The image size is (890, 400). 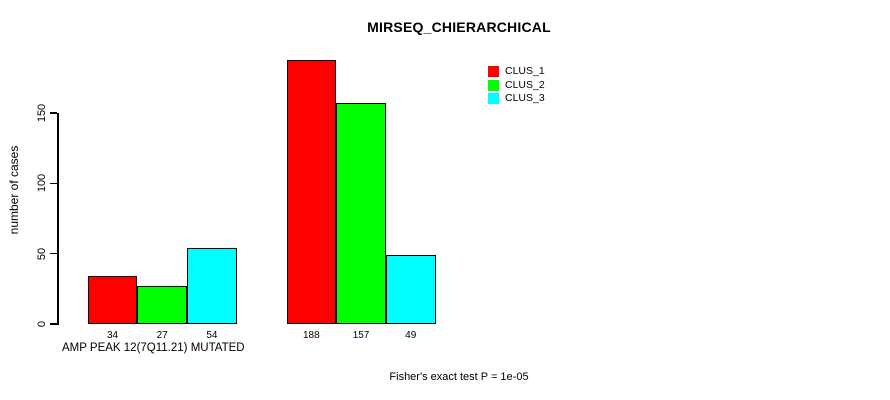 What do you see at coordinates (112, 335) in the screenshot?
I see `bar-value-label: 34` at bounding box center [112, 335].